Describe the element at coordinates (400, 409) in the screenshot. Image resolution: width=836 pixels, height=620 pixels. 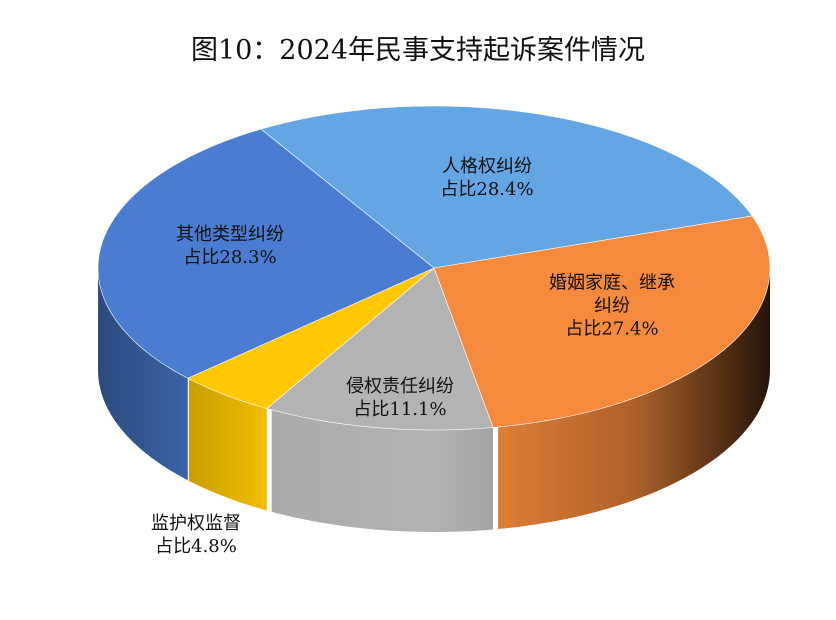
I see `slice-percent: 占比11.1%` at that location.